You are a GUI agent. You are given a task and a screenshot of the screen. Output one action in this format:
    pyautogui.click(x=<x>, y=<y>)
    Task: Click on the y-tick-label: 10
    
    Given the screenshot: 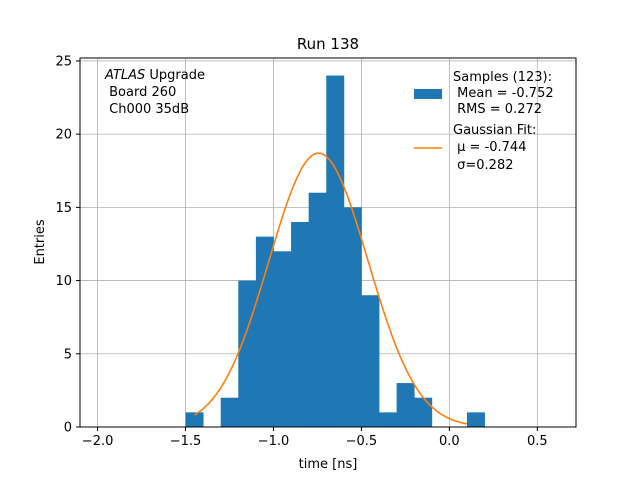 What is the action you would take?
    pyautogui.click(x=63, y=281)
    